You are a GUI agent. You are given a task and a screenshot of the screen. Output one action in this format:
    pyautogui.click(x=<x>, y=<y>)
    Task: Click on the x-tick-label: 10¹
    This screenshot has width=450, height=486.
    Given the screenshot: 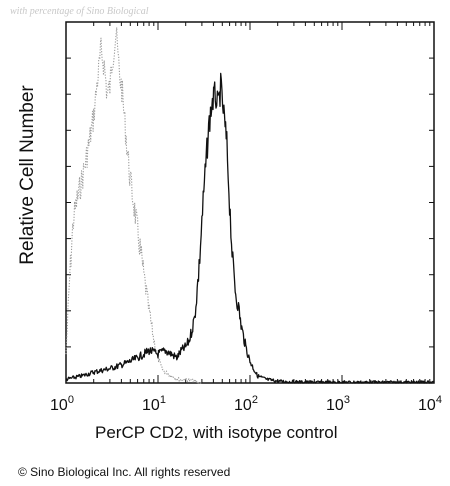 What is the action you would take?
    pyautogui.click(x=154, y=404)
    